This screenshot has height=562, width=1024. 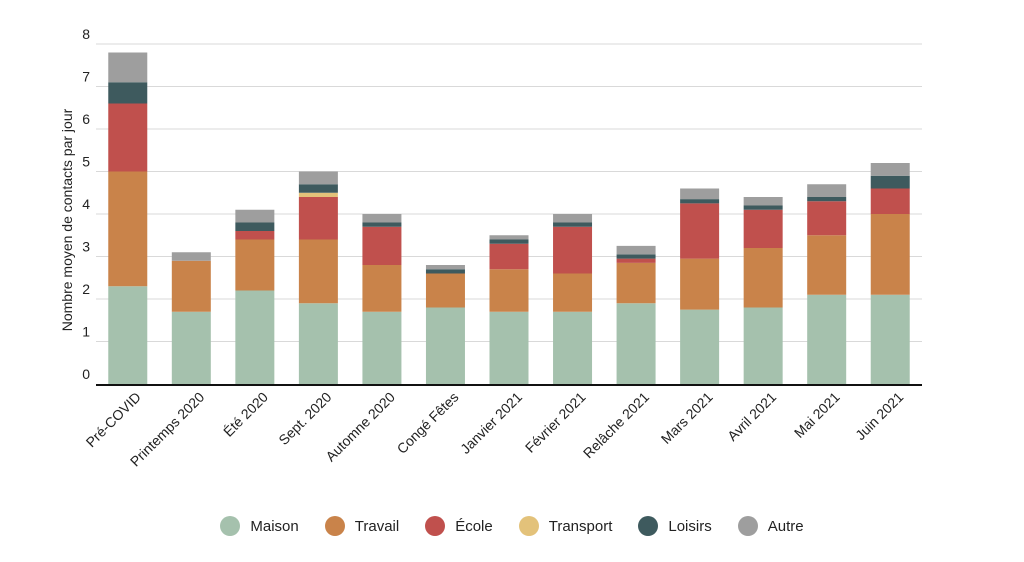 I want to click on x-tick-label: Février 2021, so click(x=555, y=422).